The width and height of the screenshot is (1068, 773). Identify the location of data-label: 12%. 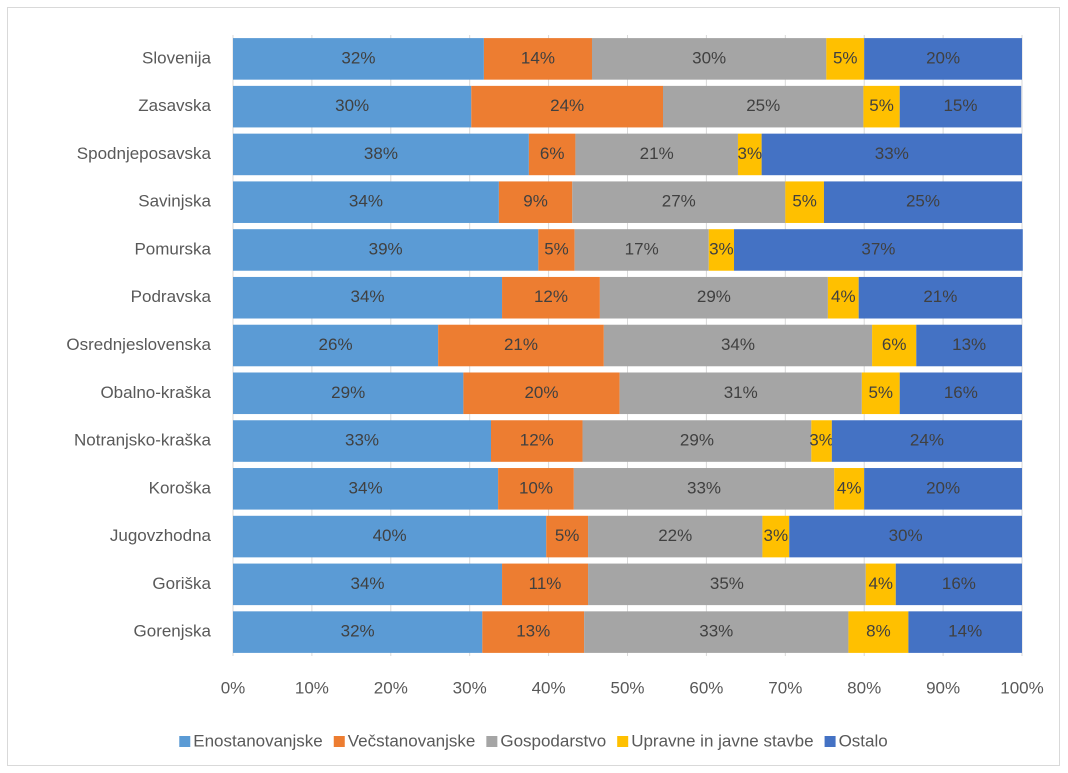
(537, 440).